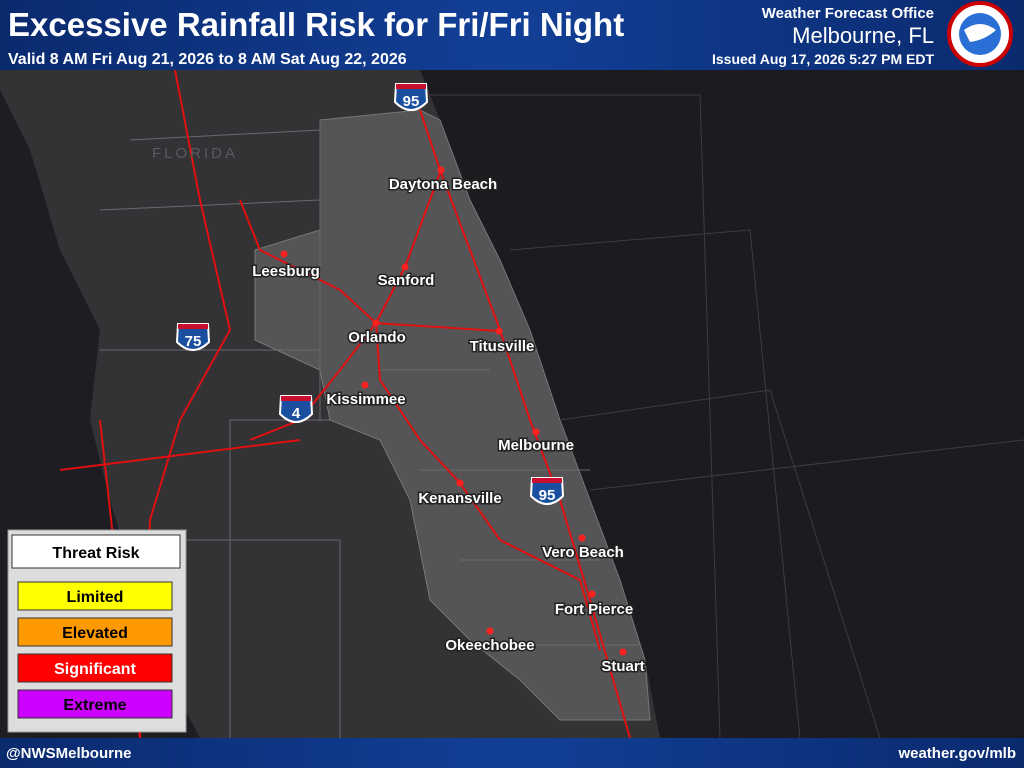  Describe the element at coordinates (406, 280) in the screenshot. I see `city-label: Sanford` at that location.